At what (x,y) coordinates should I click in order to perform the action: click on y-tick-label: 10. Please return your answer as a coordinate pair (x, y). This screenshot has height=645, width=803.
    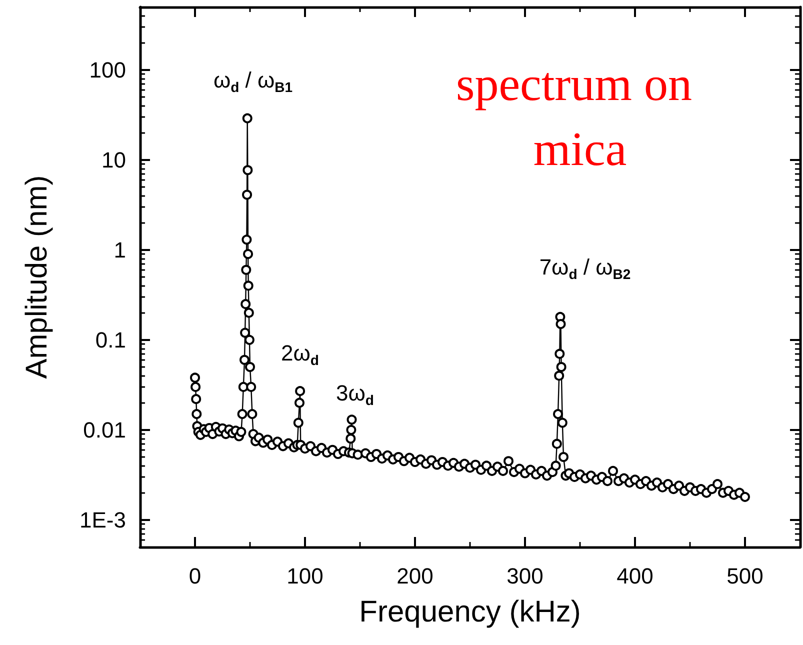
    Looking at the image, I should click on (114, 159).